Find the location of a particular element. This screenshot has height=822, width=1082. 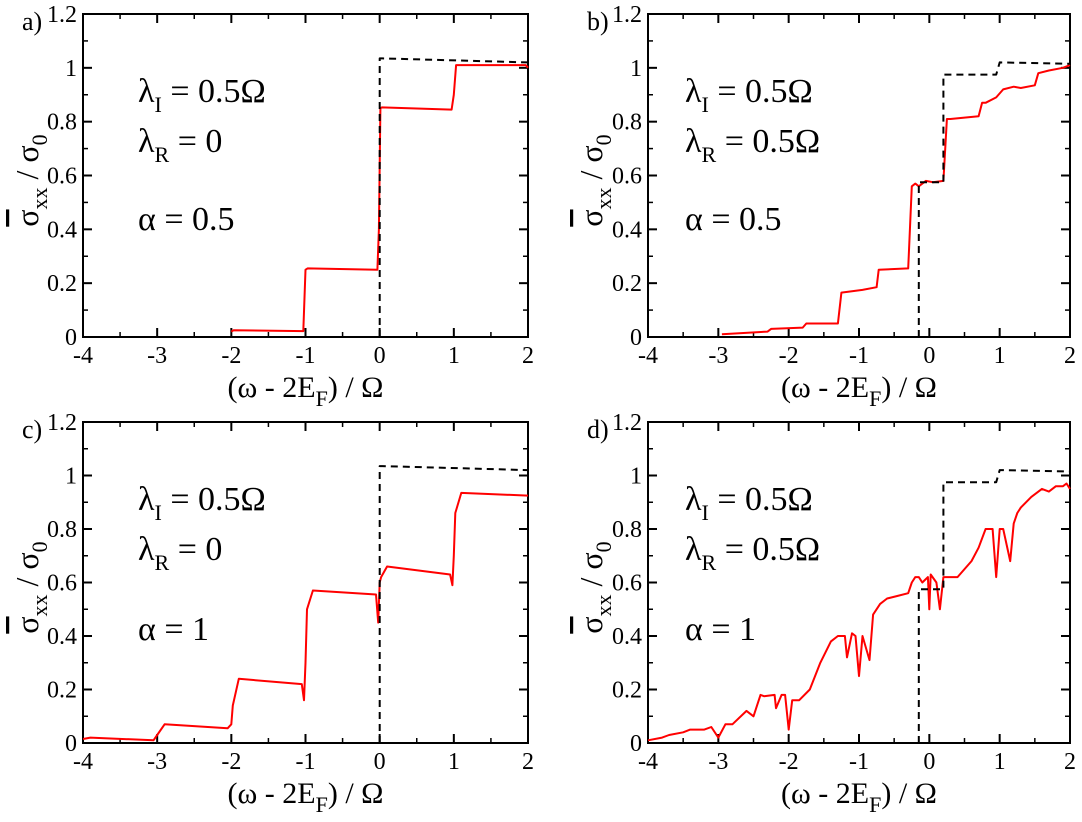

parameter-annotation: α = 0.5 is located at coordinates (186, 219).